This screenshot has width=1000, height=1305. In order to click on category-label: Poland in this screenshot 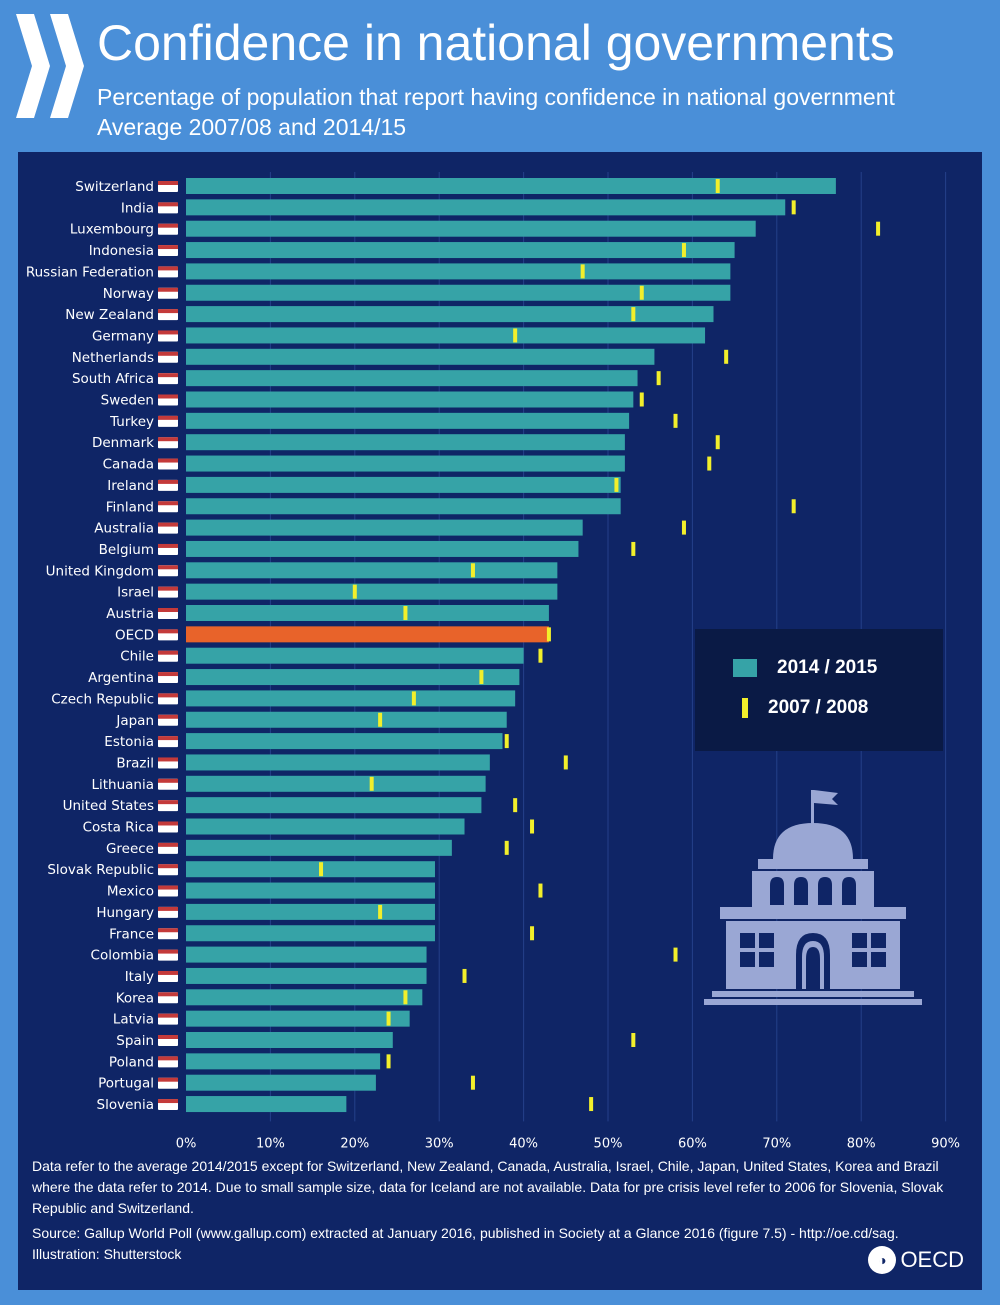, I will do `click(131, 1062)`.